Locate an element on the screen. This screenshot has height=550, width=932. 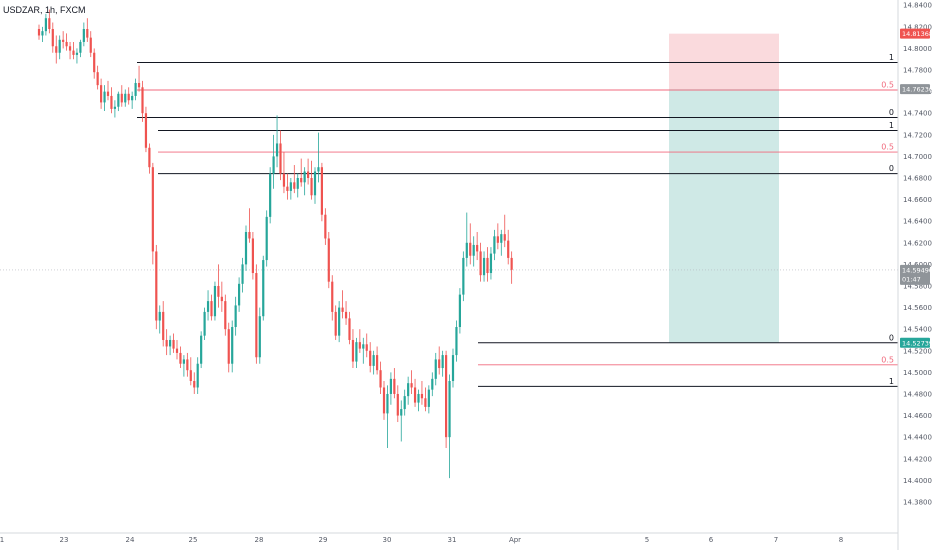
time-tick-label: 25 is located at coordinates (193, 540).